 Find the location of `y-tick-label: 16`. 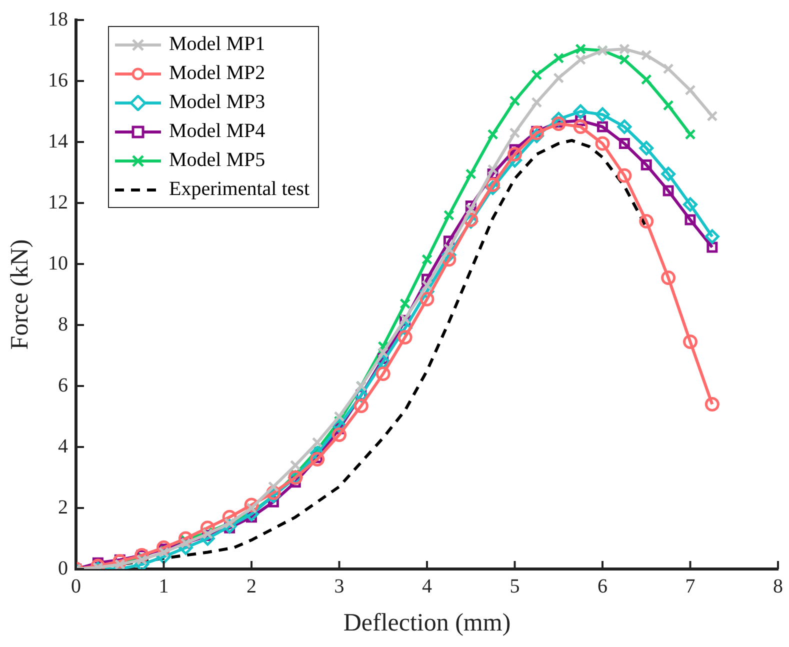

y-tick-label: 16 is located at coordinates (58, 80).